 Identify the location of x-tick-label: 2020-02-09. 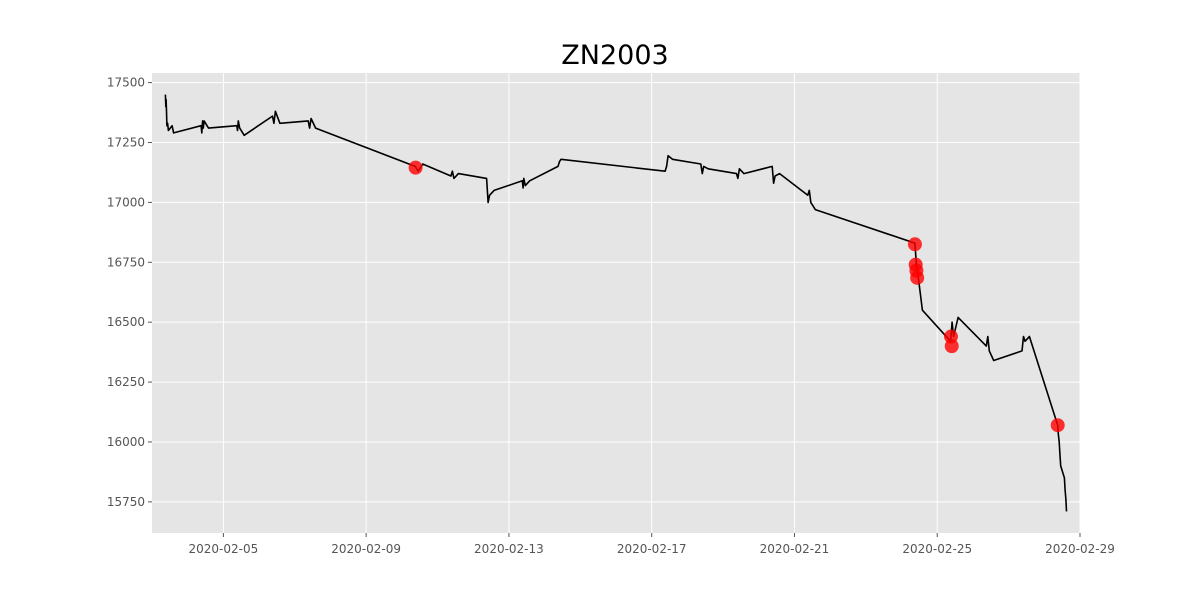
(366, 549).